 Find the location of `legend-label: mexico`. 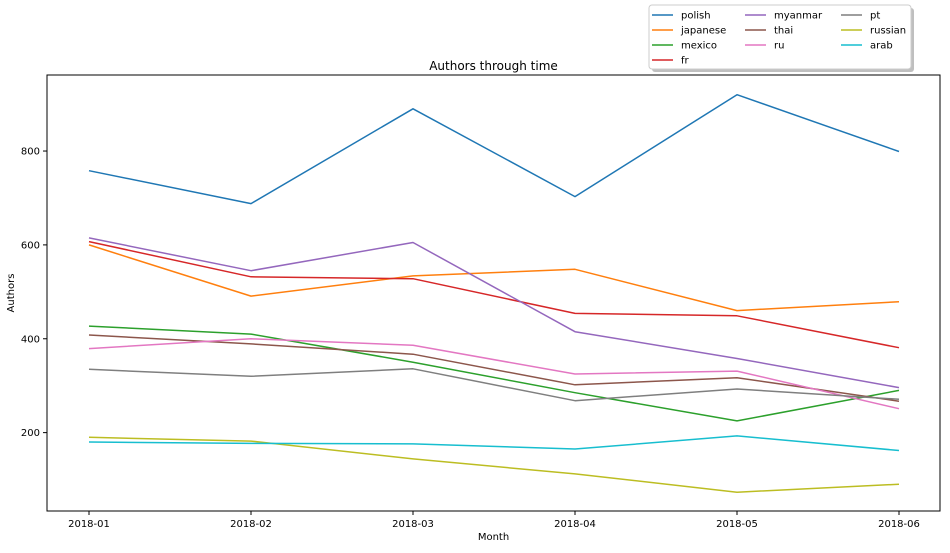

legend-label: mexico is located at coordinates (699, 46).